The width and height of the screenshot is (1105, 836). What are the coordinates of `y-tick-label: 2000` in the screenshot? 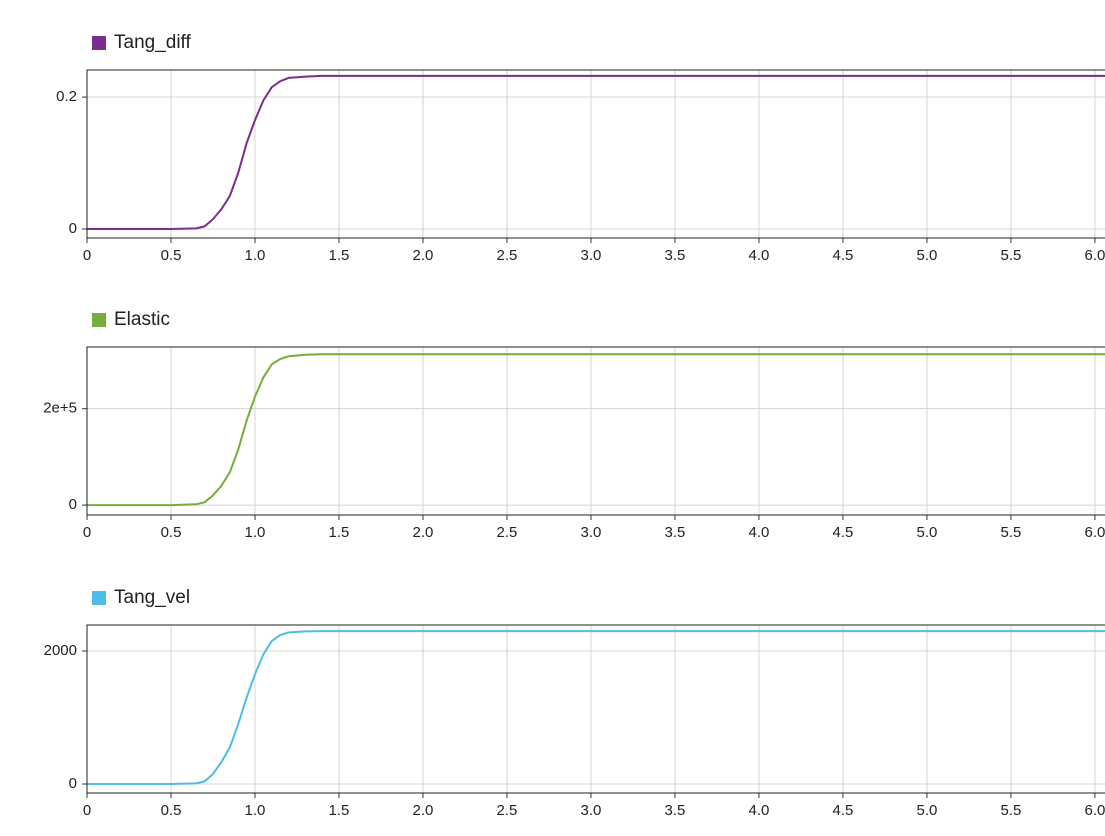 It's located at (60, 650).